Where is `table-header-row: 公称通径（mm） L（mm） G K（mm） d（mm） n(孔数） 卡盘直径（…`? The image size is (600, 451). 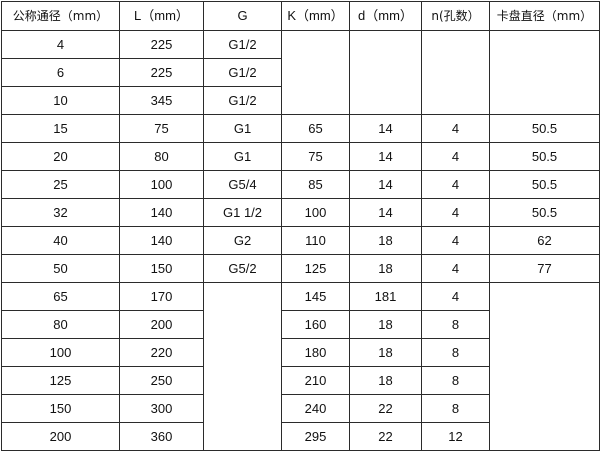 table-header-row: 公称通径（mm） L（mm） G K（mm） d（mm） n(孔数） 卡盘直径（… is located at coordinates (300, 16).